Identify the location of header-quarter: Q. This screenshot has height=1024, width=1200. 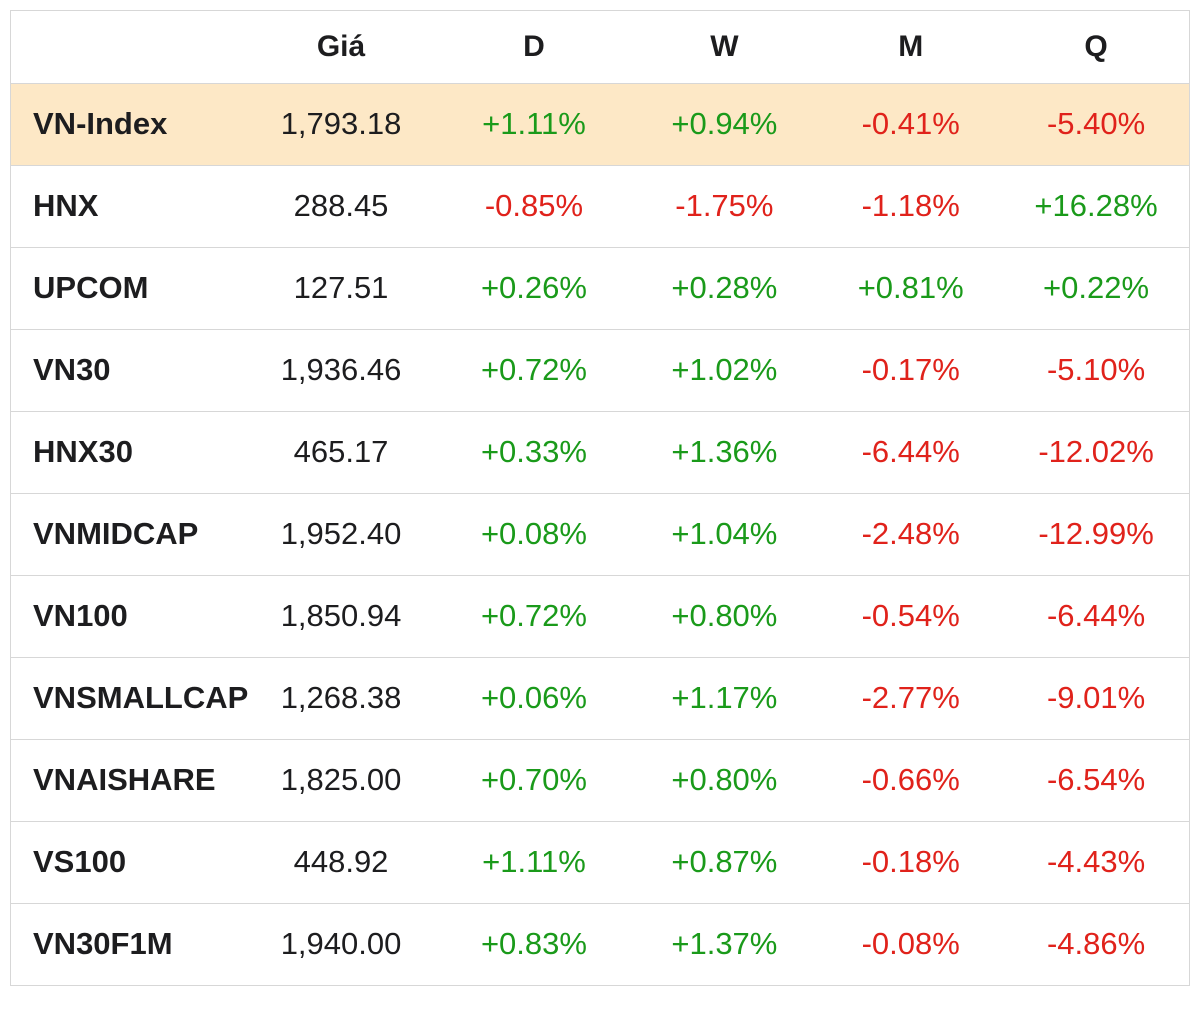
(1096, 47).